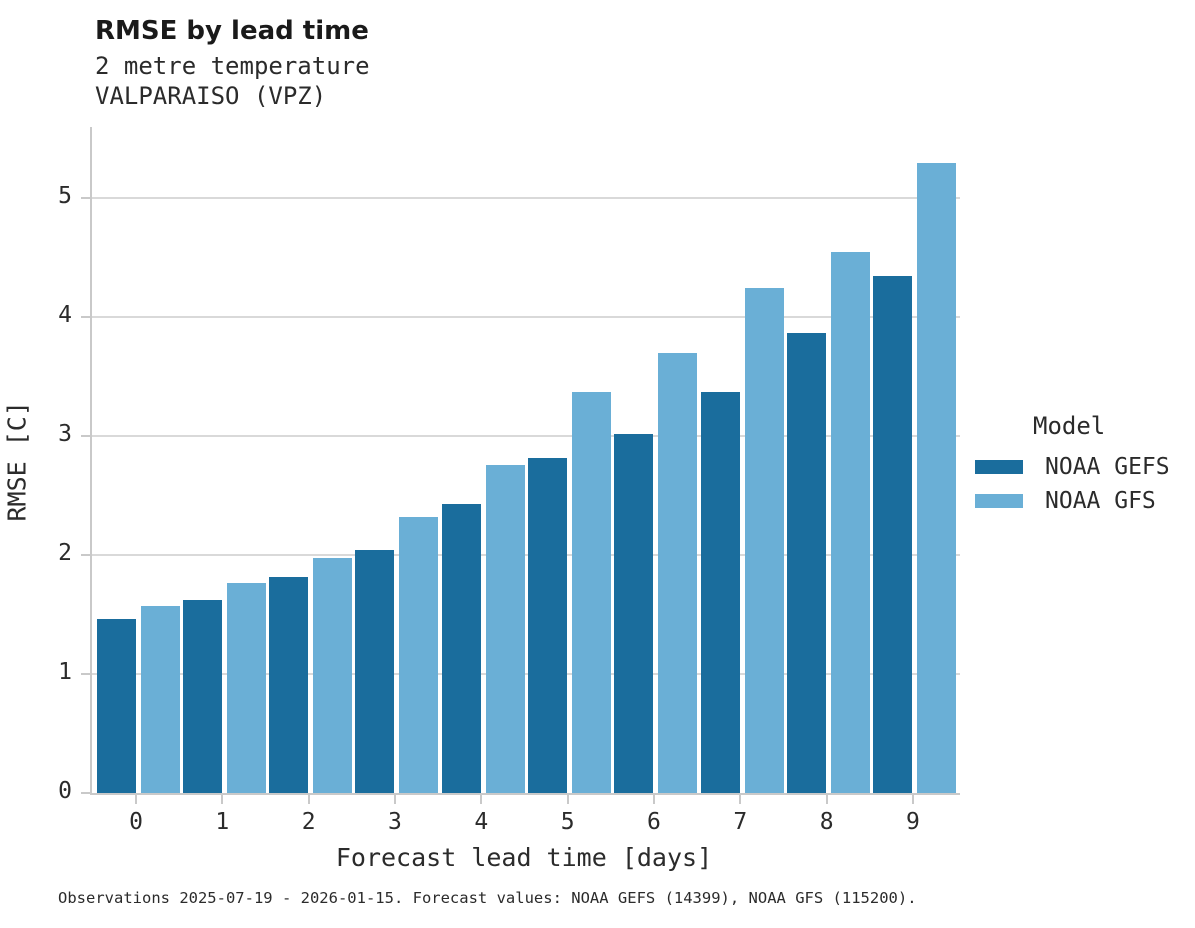 This screenshot has height=928, width=1195. What do you see at coordinates (1107, 467) in the screenshot?
I see `legend-item-label: NOAA GEFS` at bounding box center [1107, 467].